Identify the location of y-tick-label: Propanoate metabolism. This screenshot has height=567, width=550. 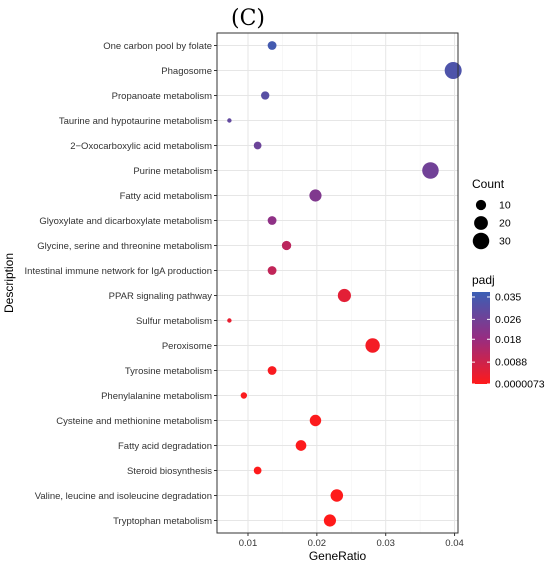
(162, 96).